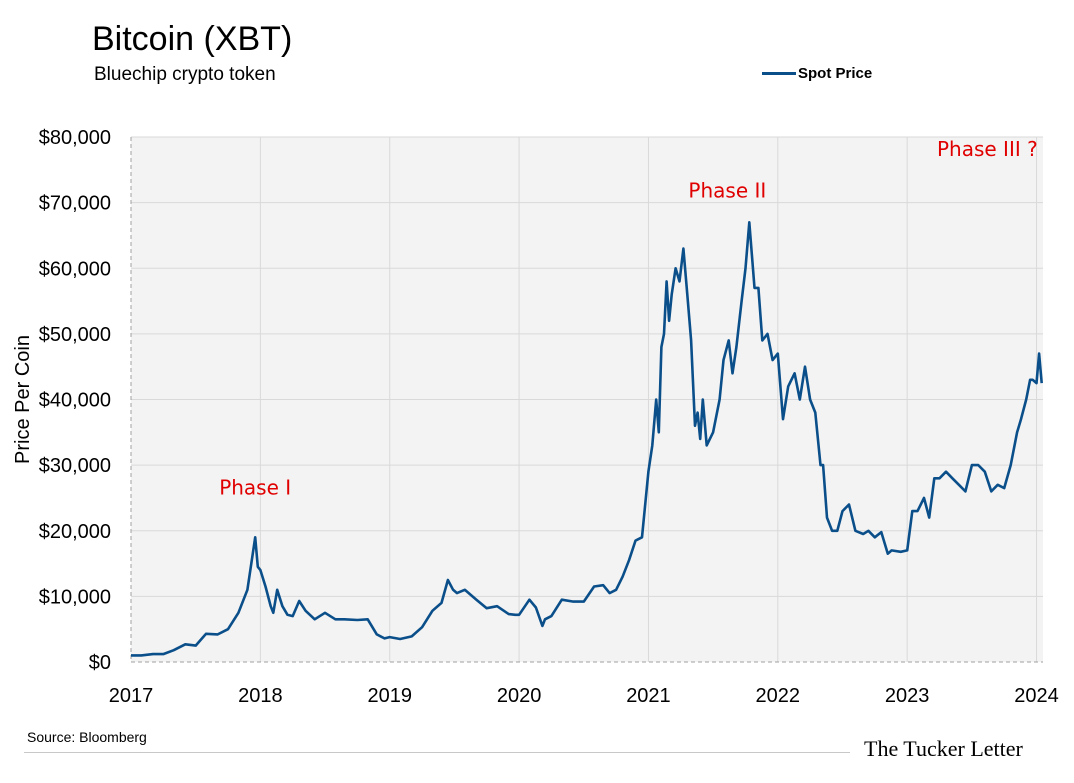 The image size is (1074, 783). What do you see at coordinates (75, 204) in the screenshot?
I see `y-tick-label: $70,000` at bounding box center [75, 204].